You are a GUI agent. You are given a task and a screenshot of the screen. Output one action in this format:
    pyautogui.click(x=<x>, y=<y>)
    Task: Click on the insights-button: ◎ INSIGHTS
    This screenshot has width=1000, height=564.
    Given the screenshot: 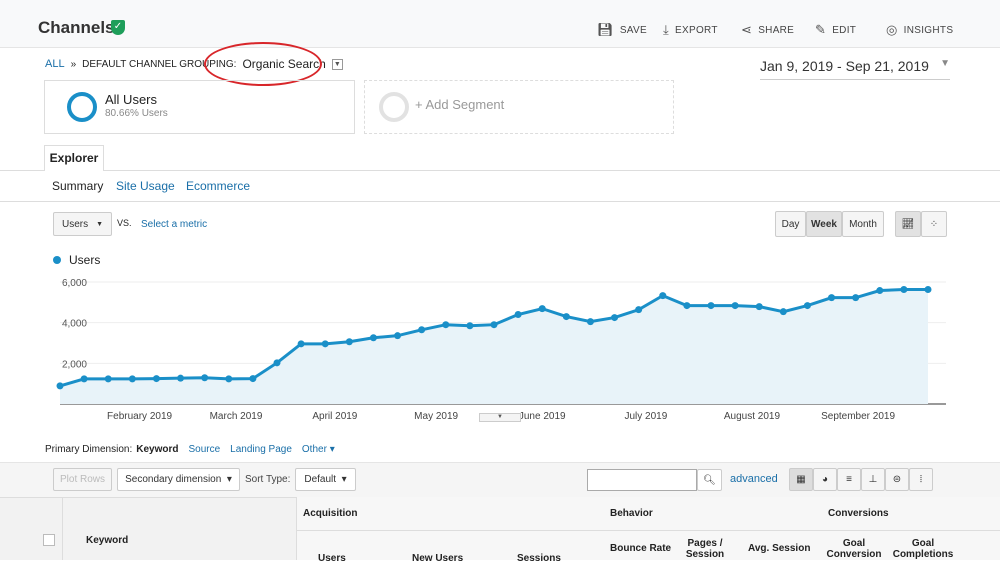 What is the action you would take?
    pyautogui.click(x=920, y=29)
    